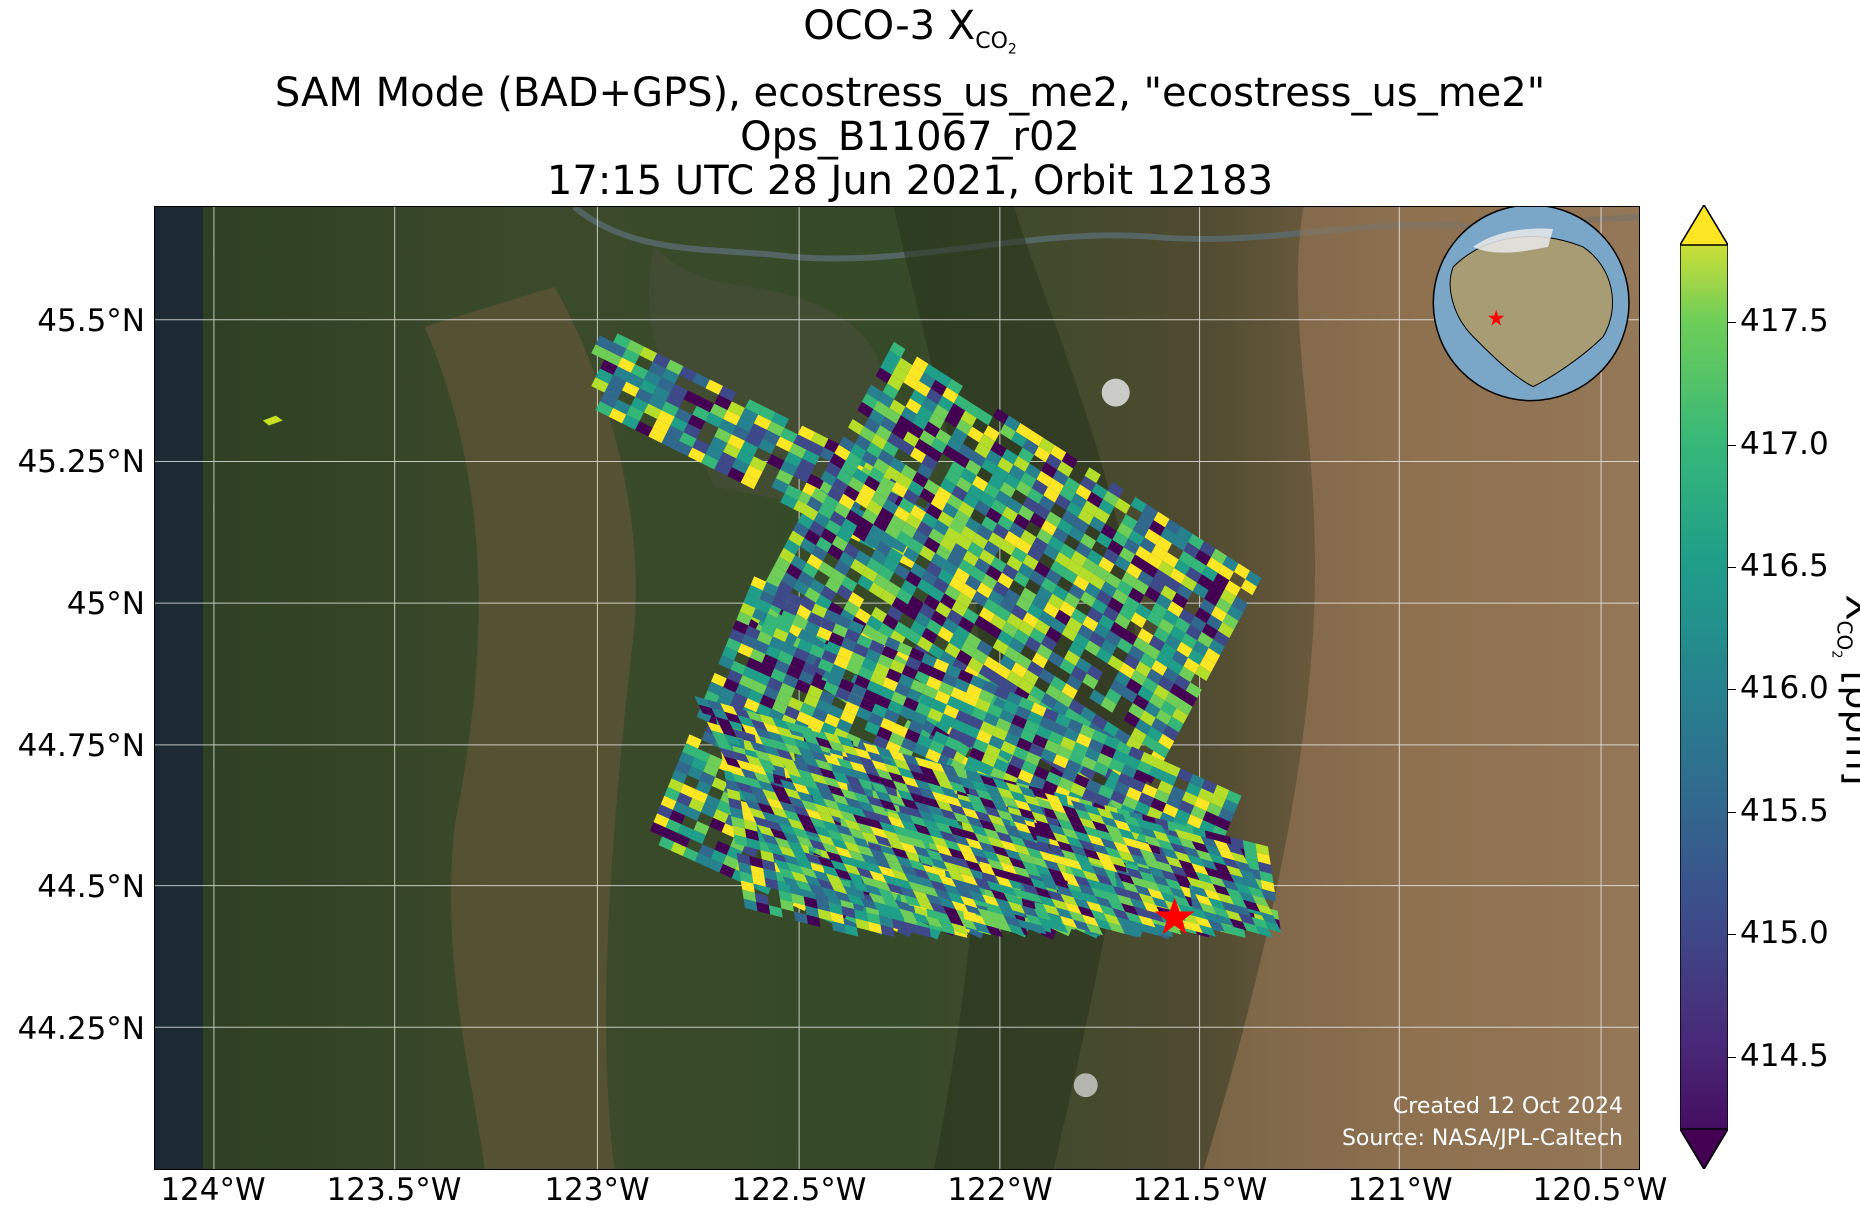  Describe the element at coordinates (1400, 1190) in the screenshot. I see `lon-label: 121°W` at that location.